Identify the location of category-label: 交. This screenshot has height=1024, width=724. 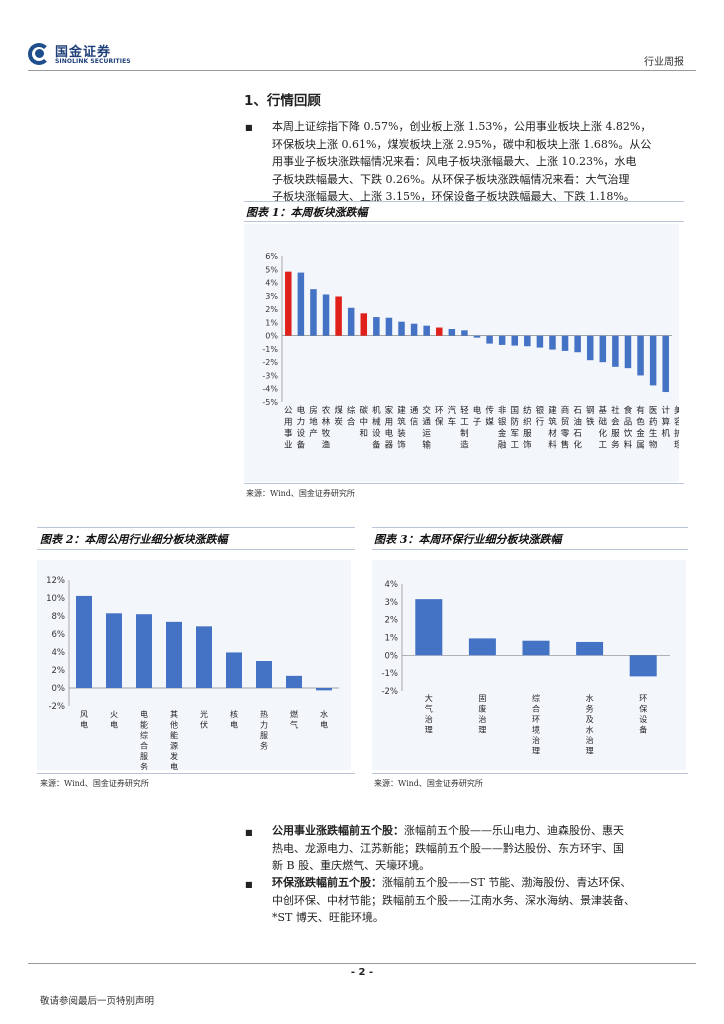
(426, 410).